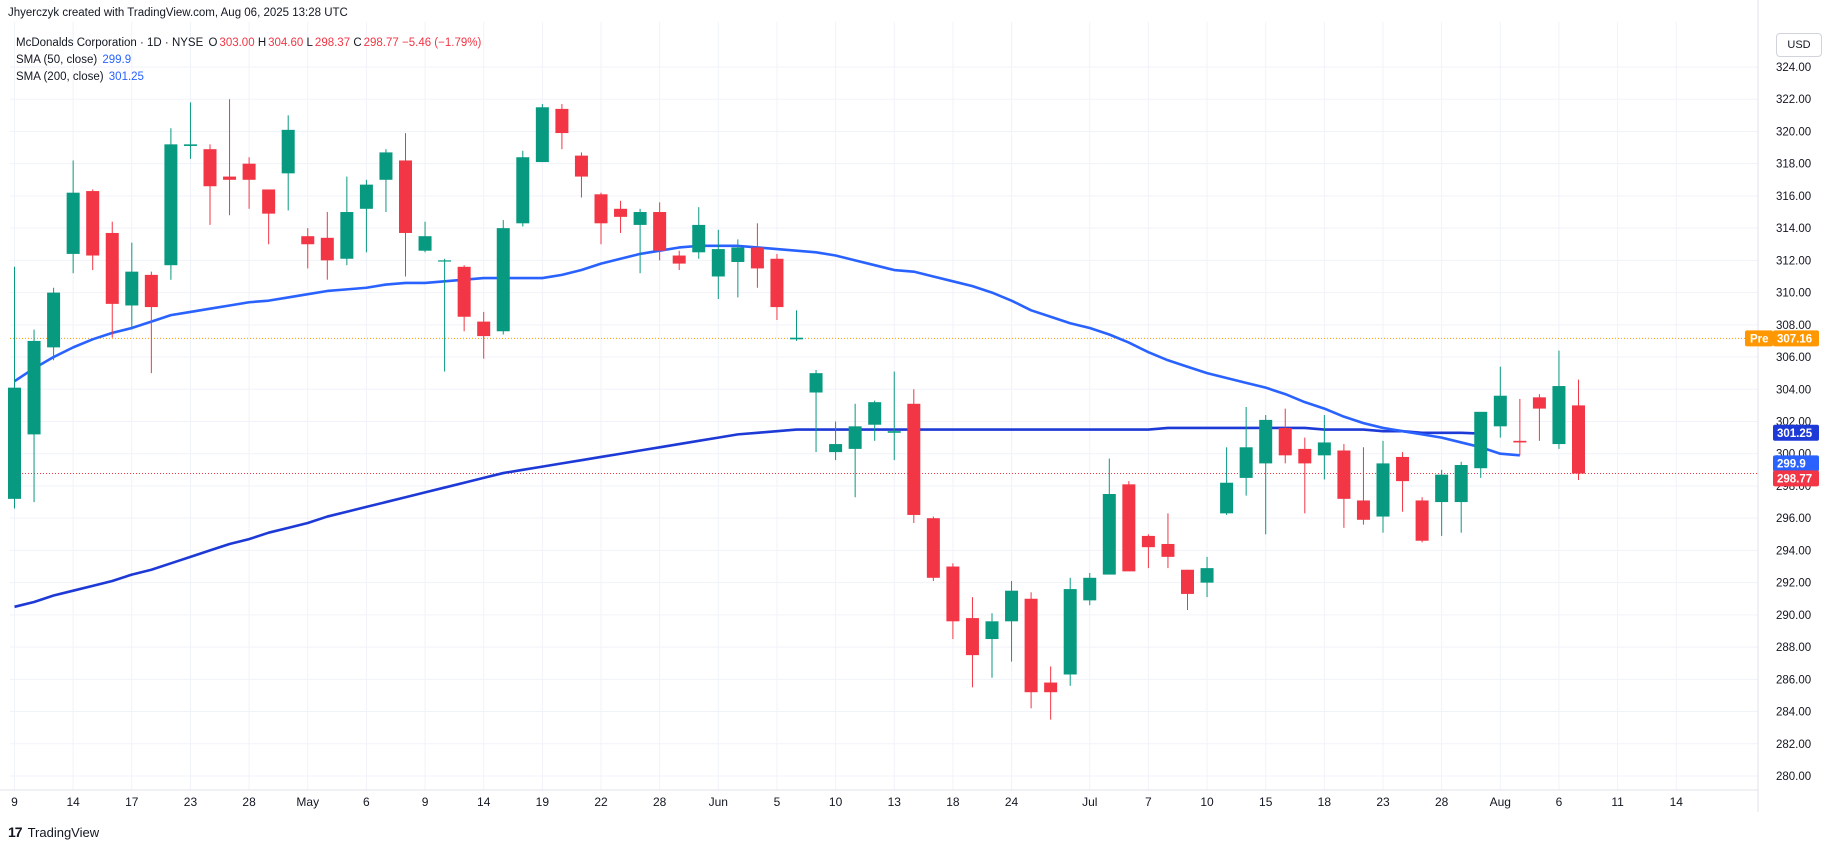 The width and height of the screenshot is (1835, 850). I want to click on sma50-value: 299.9, so click(117, 60).